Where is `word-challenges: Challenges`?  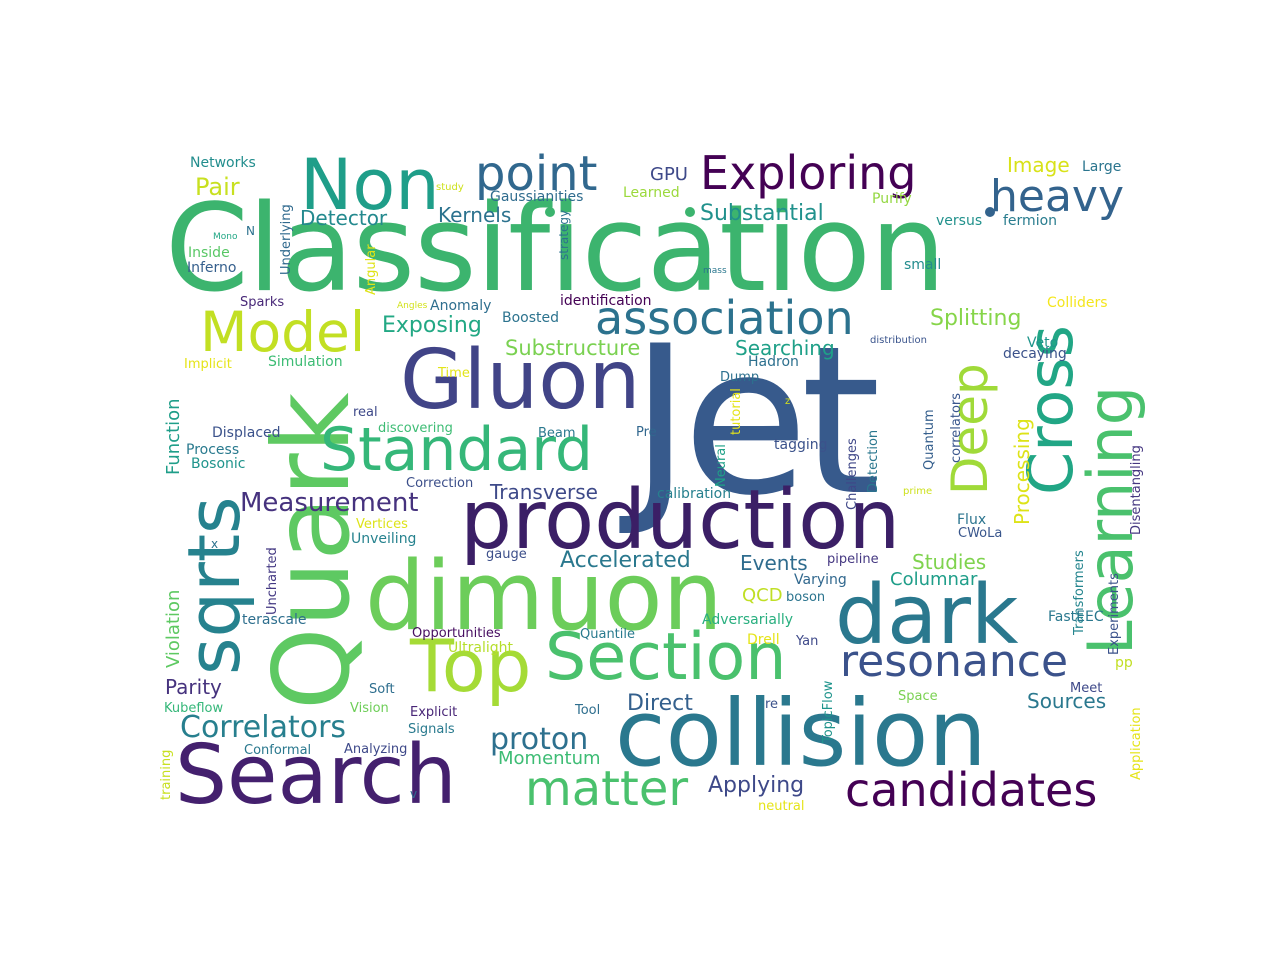
word-challenges: Challenges is located at coordinates (852, 474).